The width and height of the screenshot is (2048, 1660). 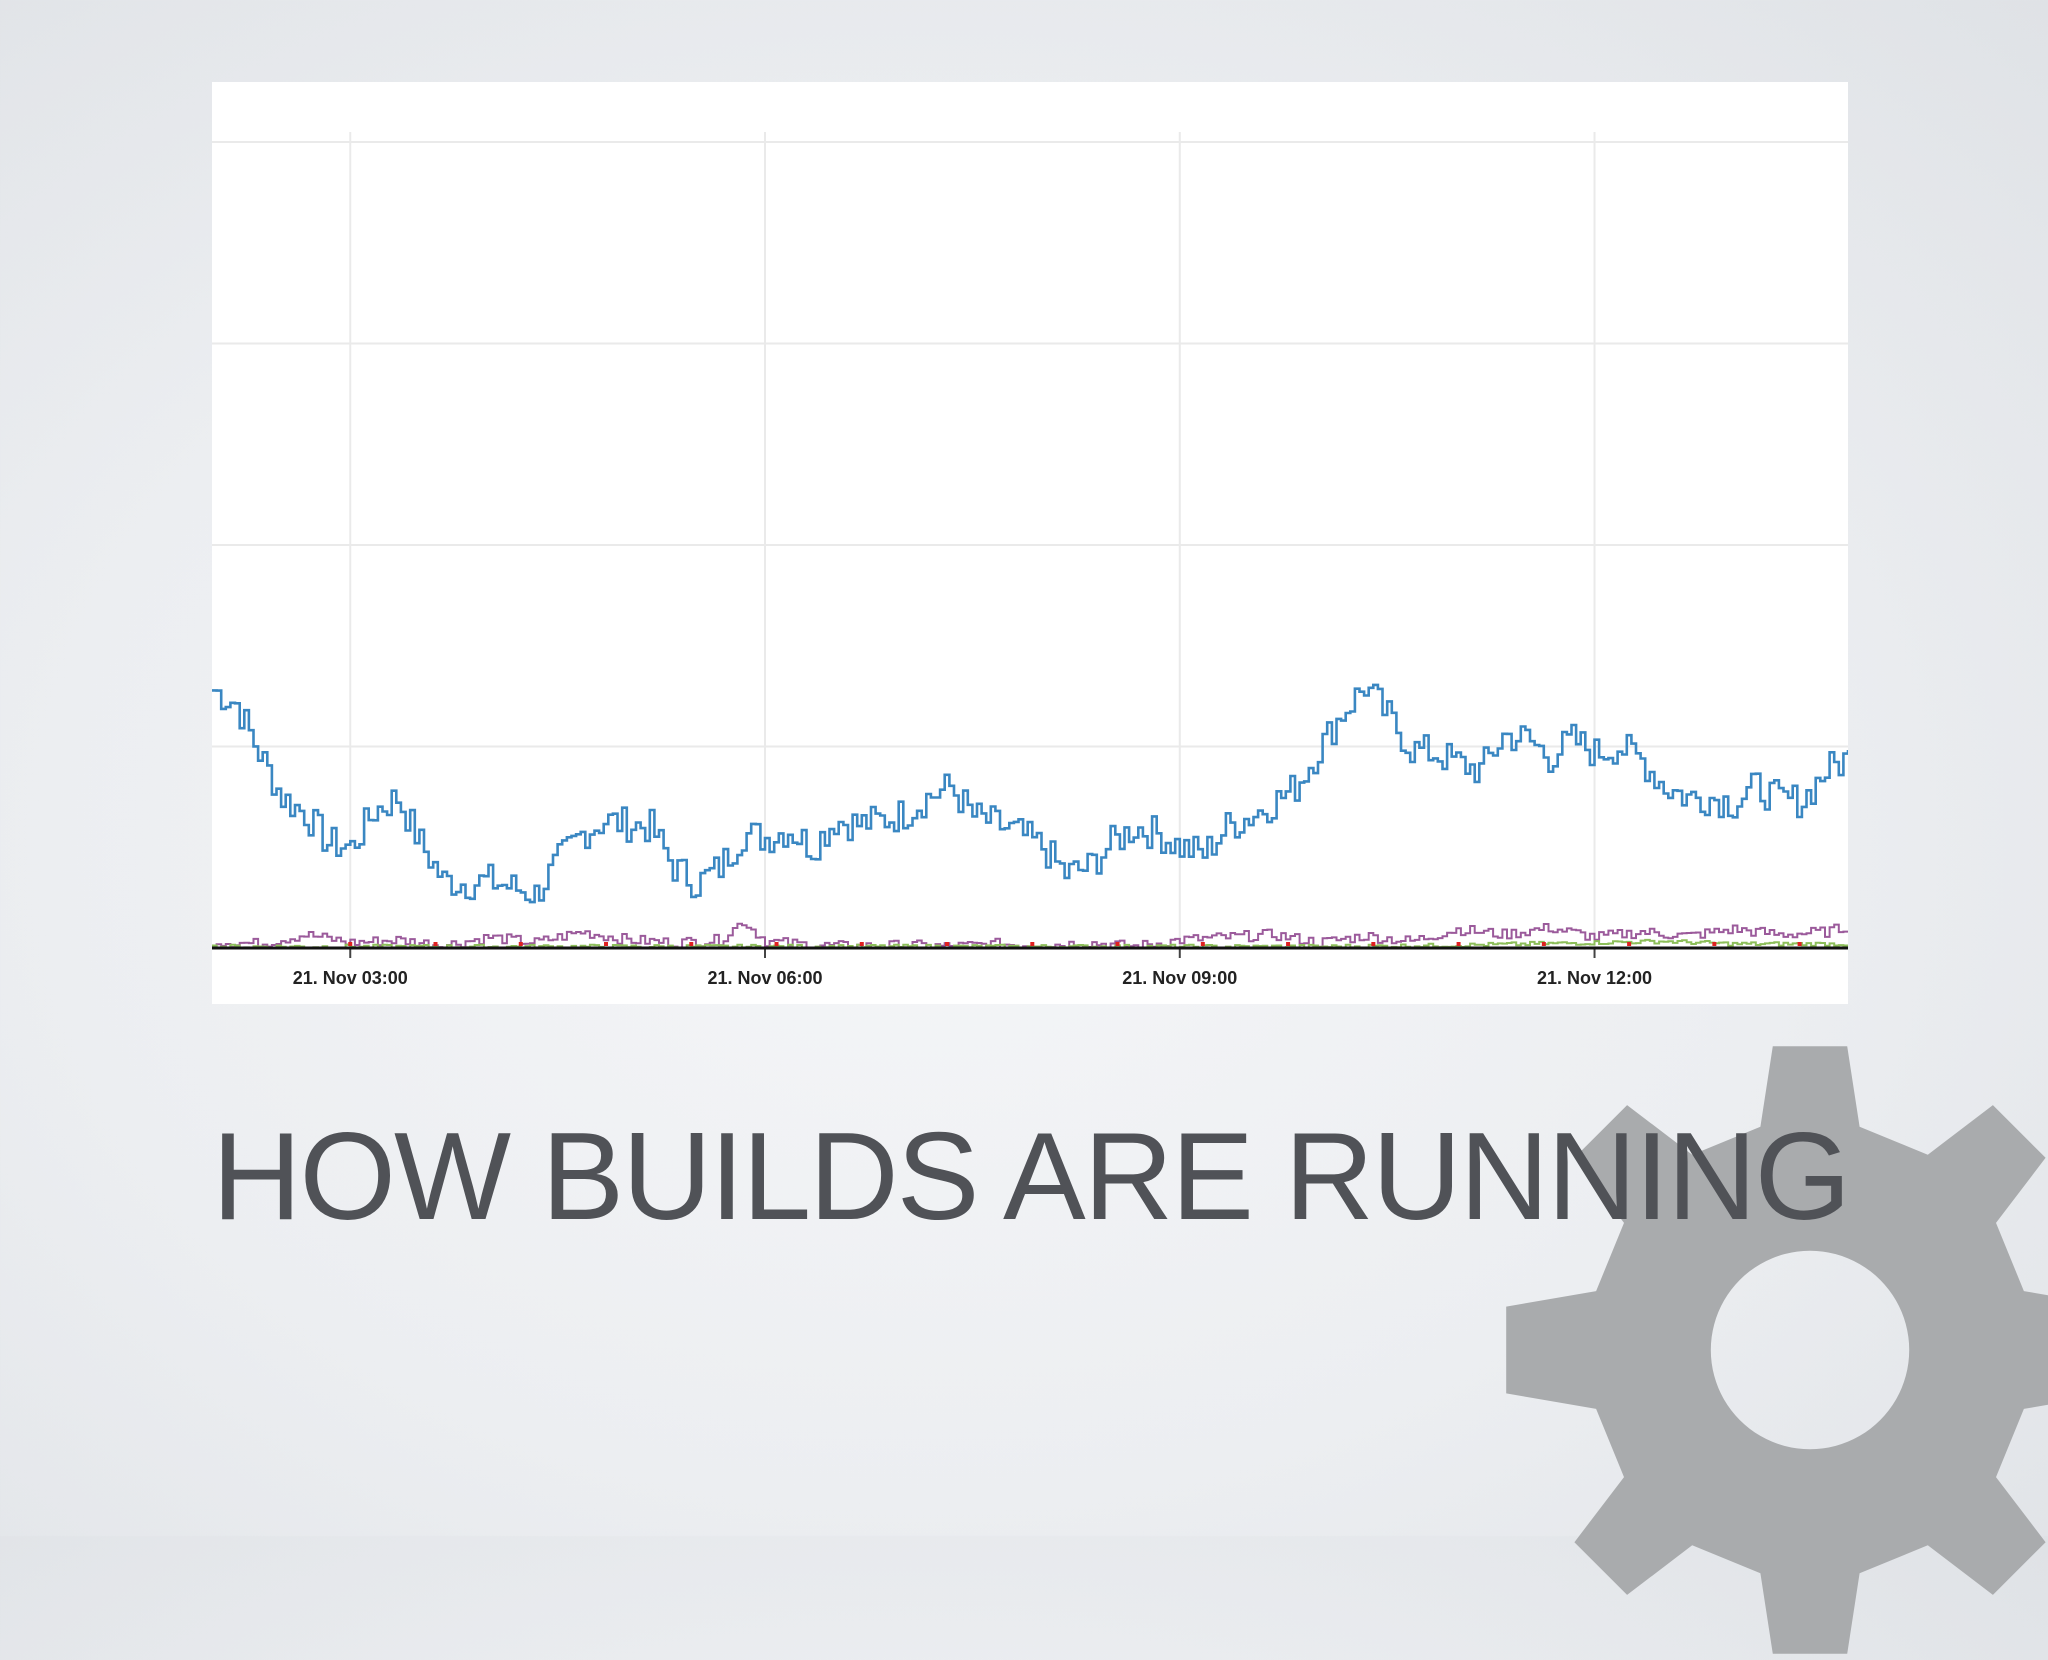 I want to click on x-tick-label-2: 21. Nov 09:00, so click(x=1179, y=978).